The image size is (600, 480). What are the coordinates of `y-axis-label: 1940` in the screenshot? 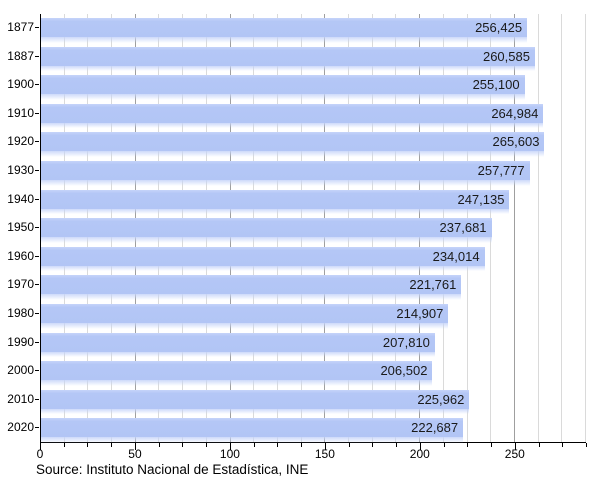 It's located at (20, 198).